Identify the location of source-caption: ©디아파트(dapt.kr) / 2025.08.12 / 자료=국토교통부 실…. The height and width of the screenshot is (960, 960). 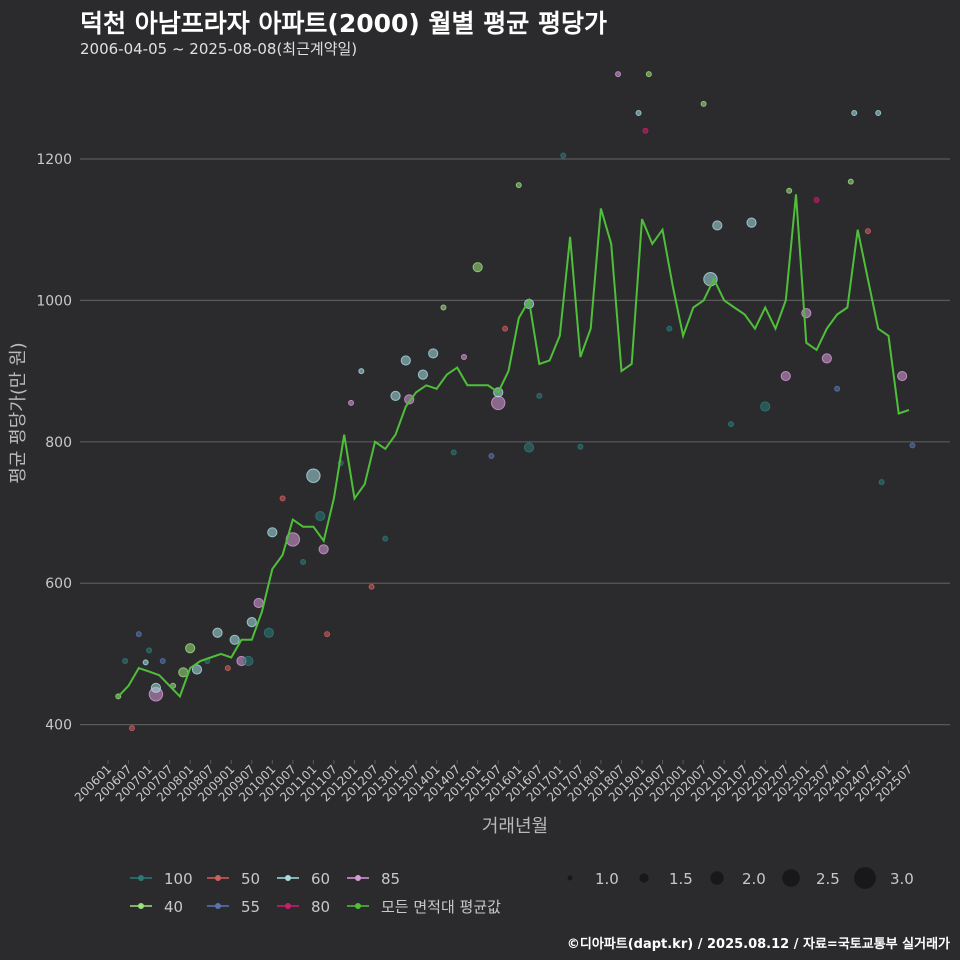
(758, 944).